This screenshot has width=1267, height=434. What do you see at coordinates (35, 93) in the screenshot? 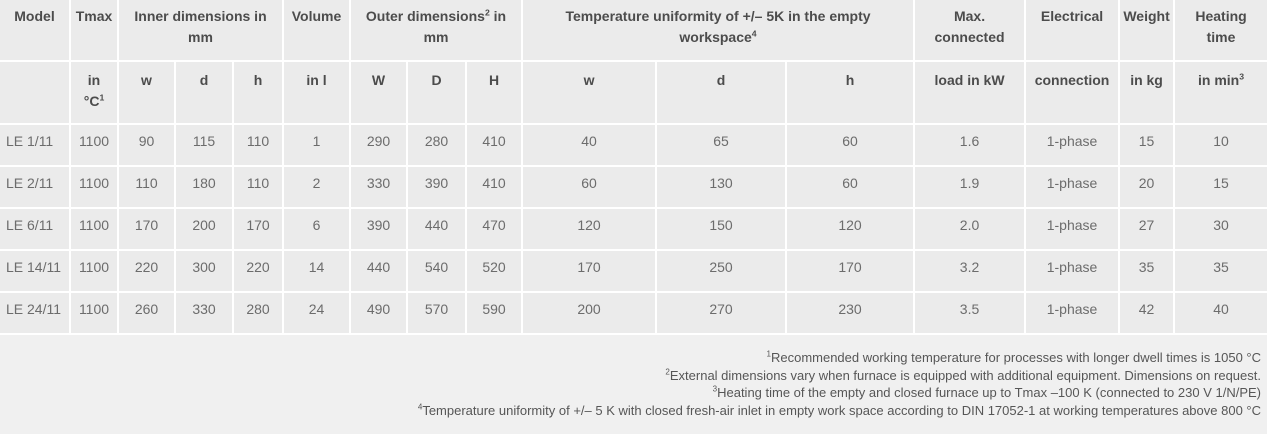
I see `subheader-model-empty` at bounding box center [35, 93].